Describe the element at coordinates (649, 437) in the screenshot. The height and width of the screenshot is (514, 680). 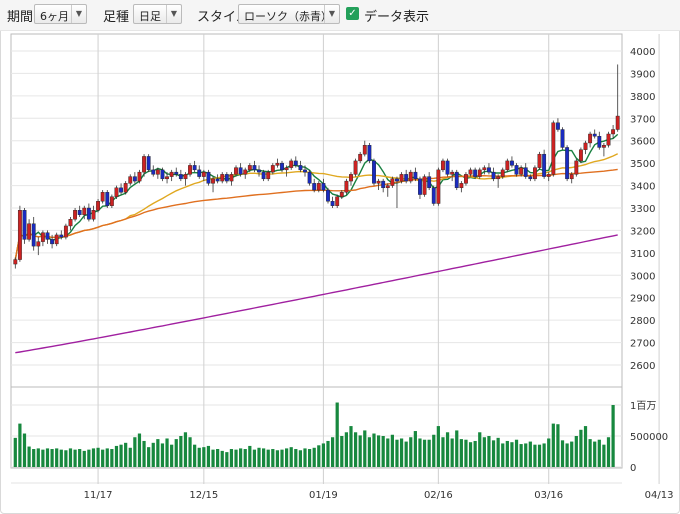
I see `volume-tick-label: 500000` at that location.